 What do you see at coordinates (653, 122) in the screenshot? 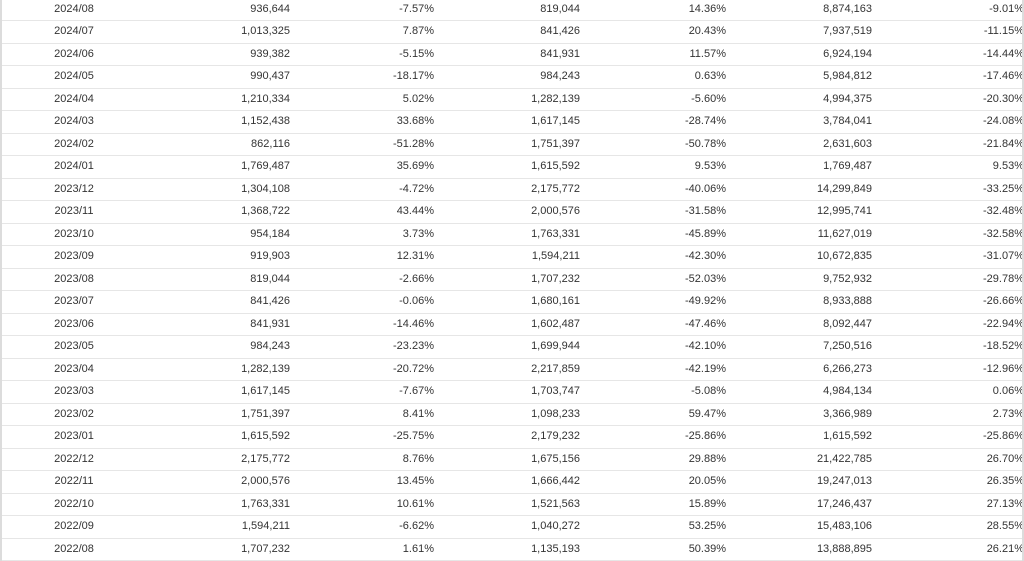
I see `change-2-cell: -28.74%` at bounding box center [653, 122].